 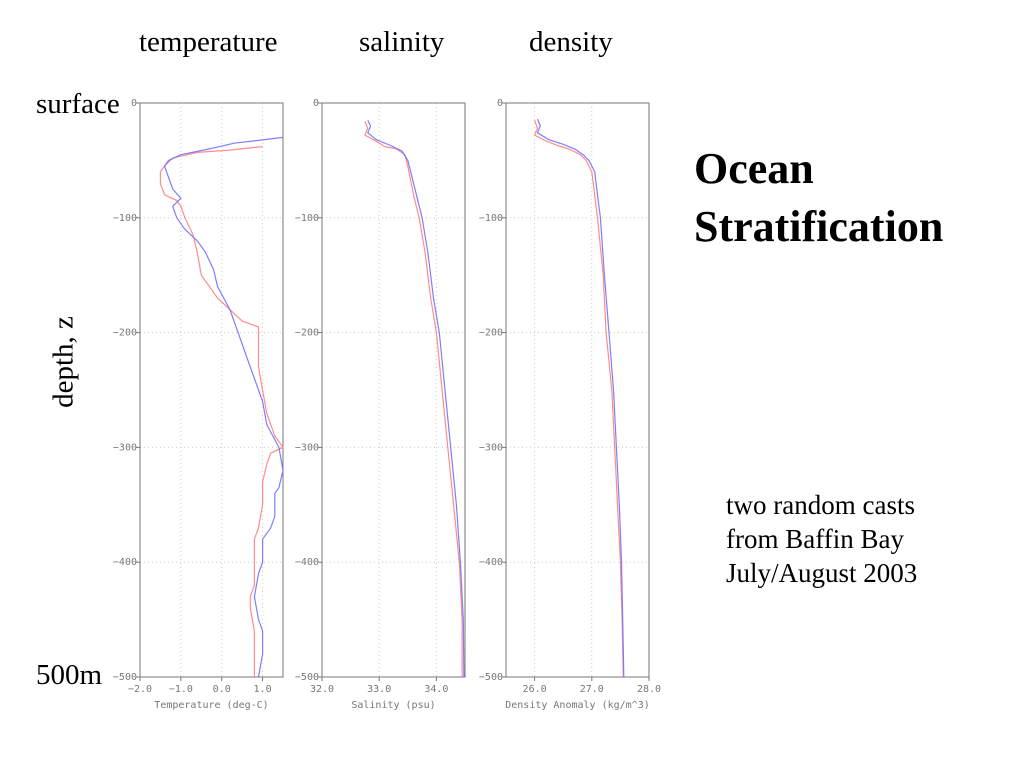 I want to click on salinity-y-tick-label: 0, so click(x=316, y=103).